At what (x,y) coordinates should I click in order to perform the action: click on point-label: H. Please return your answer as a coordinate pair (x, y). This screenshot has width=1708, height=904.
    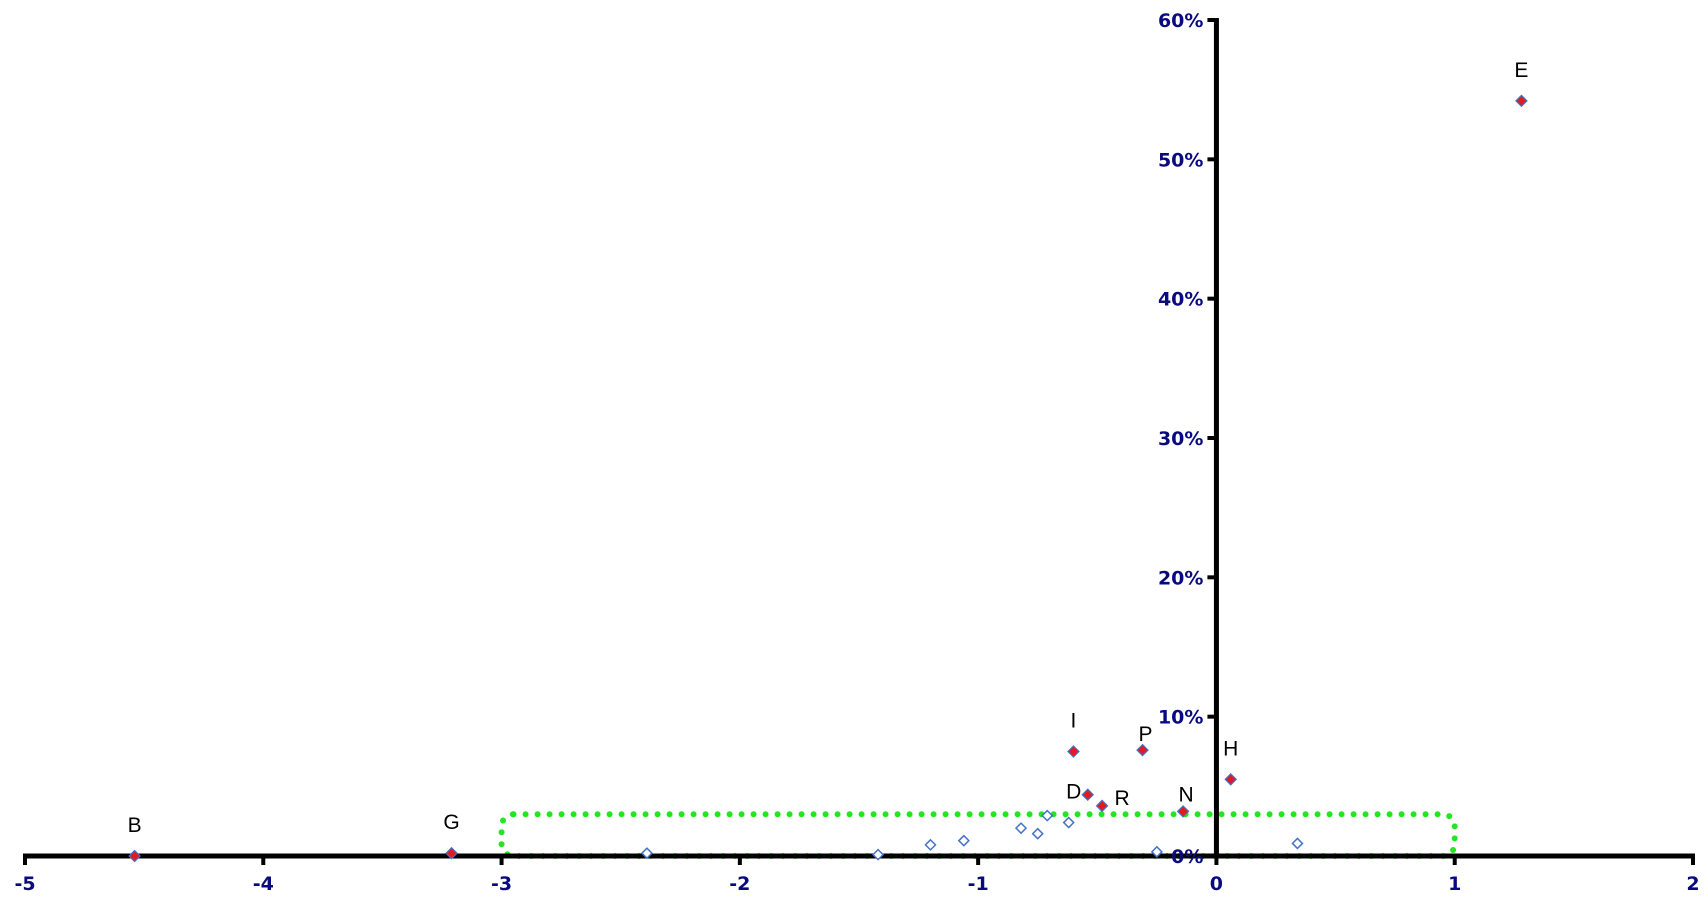
    Looking at the image, I should click on (1230, 748).